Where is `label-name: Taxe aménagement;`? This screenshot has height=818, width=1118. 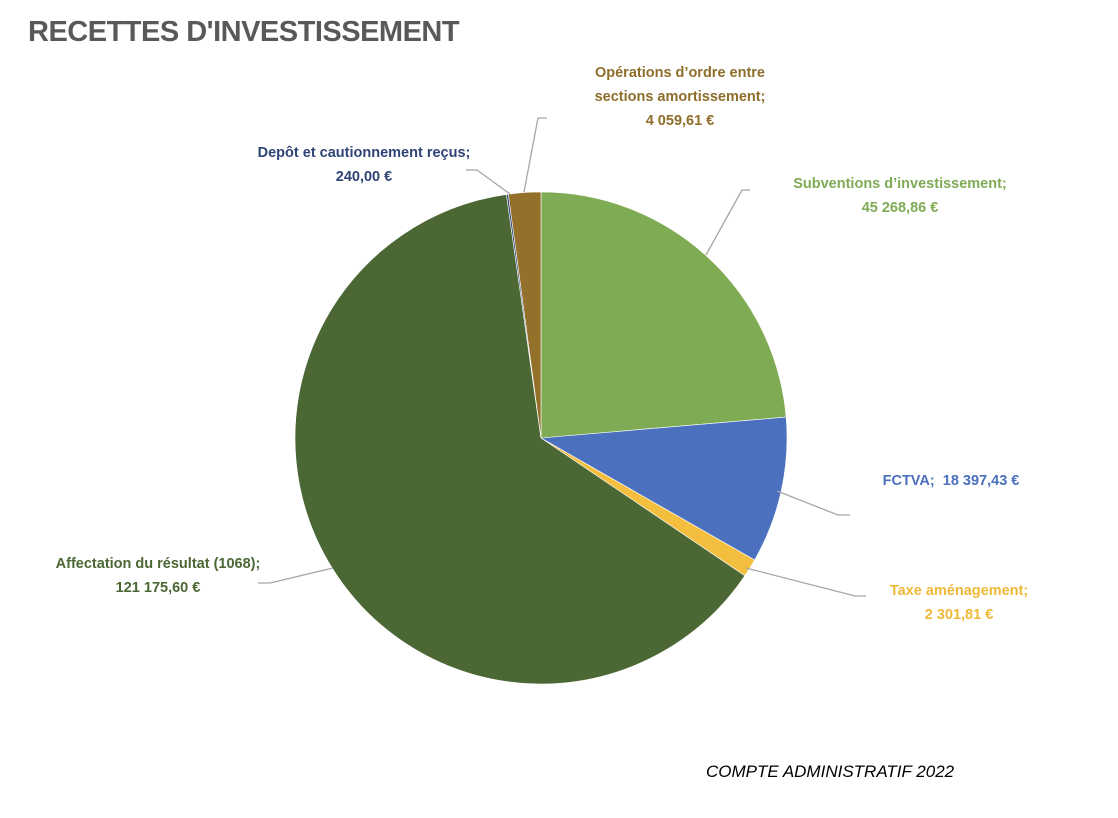
label-name: Taxe aménagement; is located at coordinates (959, 591).